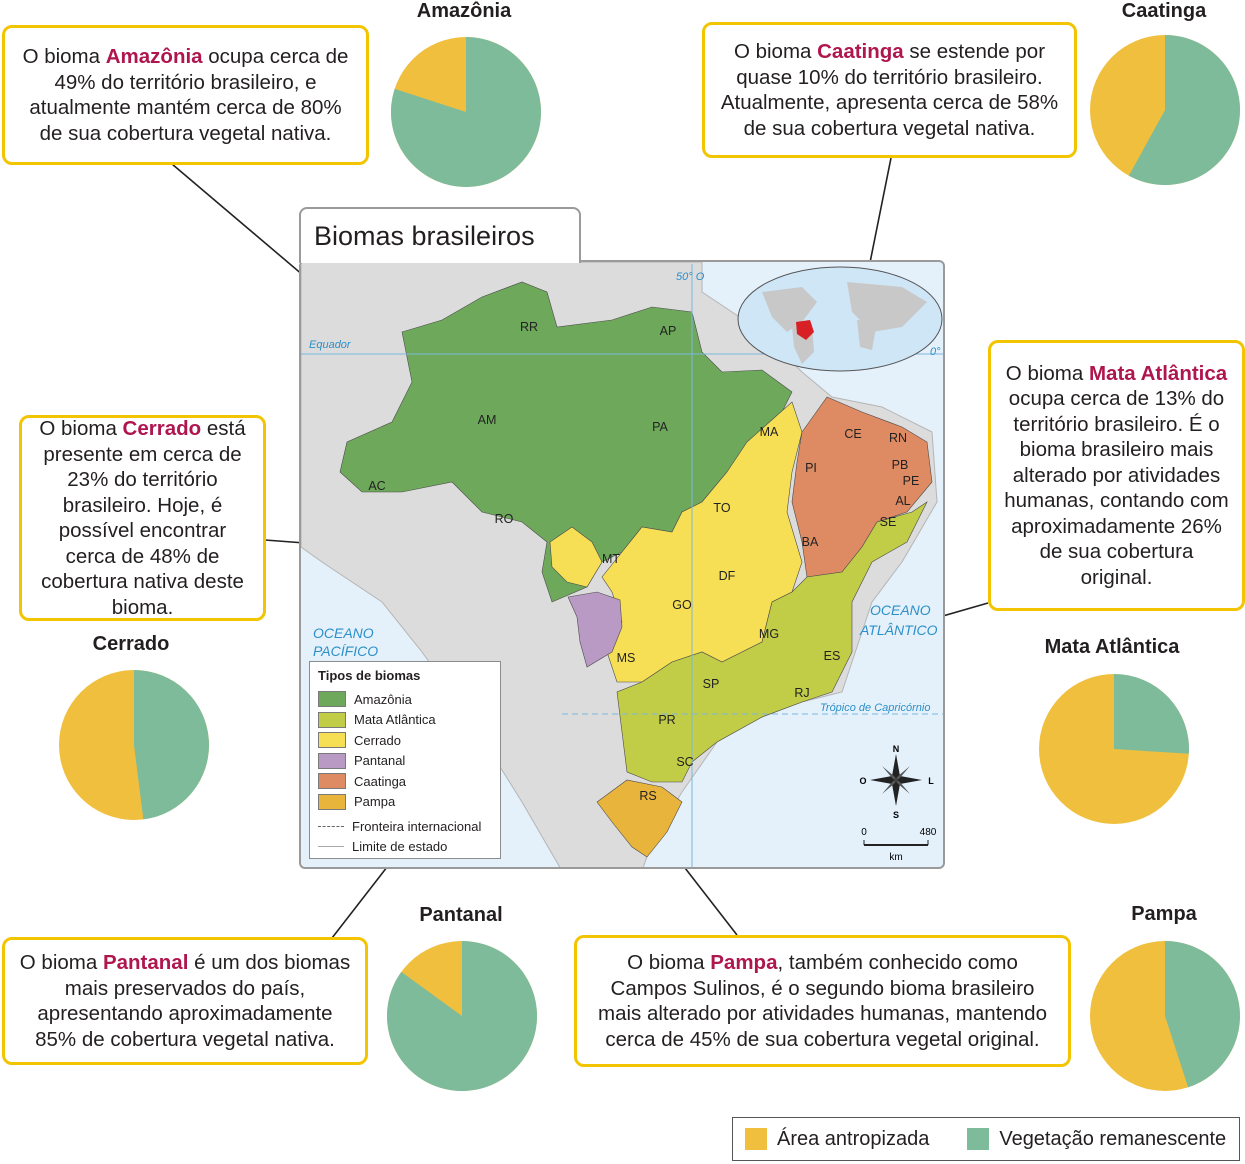 The height and width of the screenshot is (1164, 1245). Describe the element at coordinates (898, 438) in the screenshot. I see `state-label-rn: RN` at that location.